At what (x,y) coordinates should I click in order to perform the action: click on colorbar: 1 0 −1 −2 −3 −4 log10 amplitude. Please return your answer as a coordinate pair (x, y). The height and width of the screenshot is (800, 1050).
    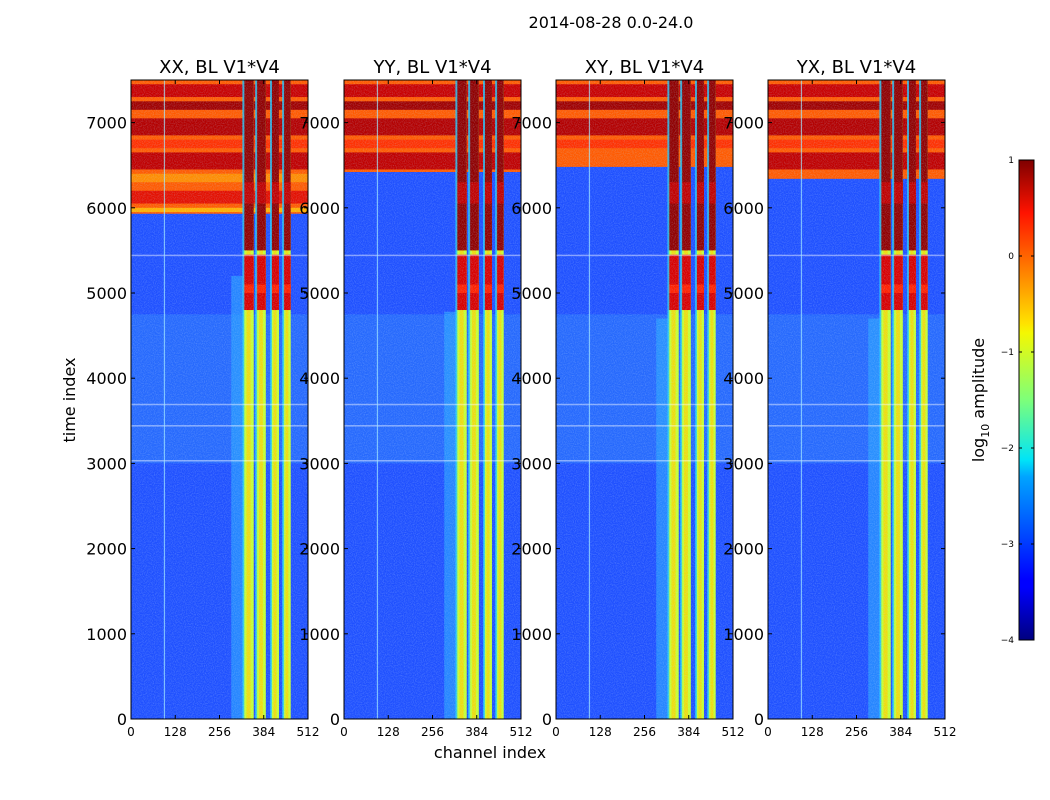
    Looking at the image, I should click on (1002, 401).